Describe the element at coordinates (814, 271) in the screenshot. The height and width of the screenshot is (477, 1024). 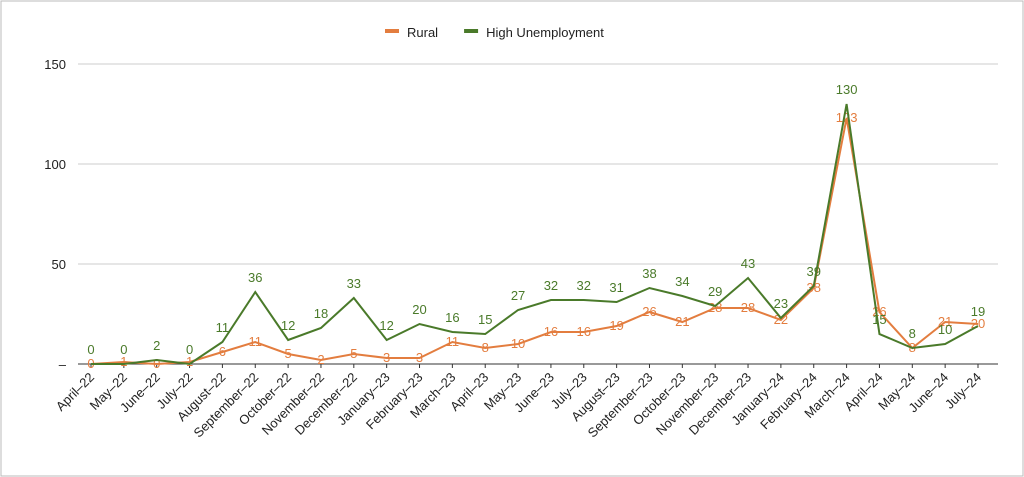
I see `value-label: 39` at that location.